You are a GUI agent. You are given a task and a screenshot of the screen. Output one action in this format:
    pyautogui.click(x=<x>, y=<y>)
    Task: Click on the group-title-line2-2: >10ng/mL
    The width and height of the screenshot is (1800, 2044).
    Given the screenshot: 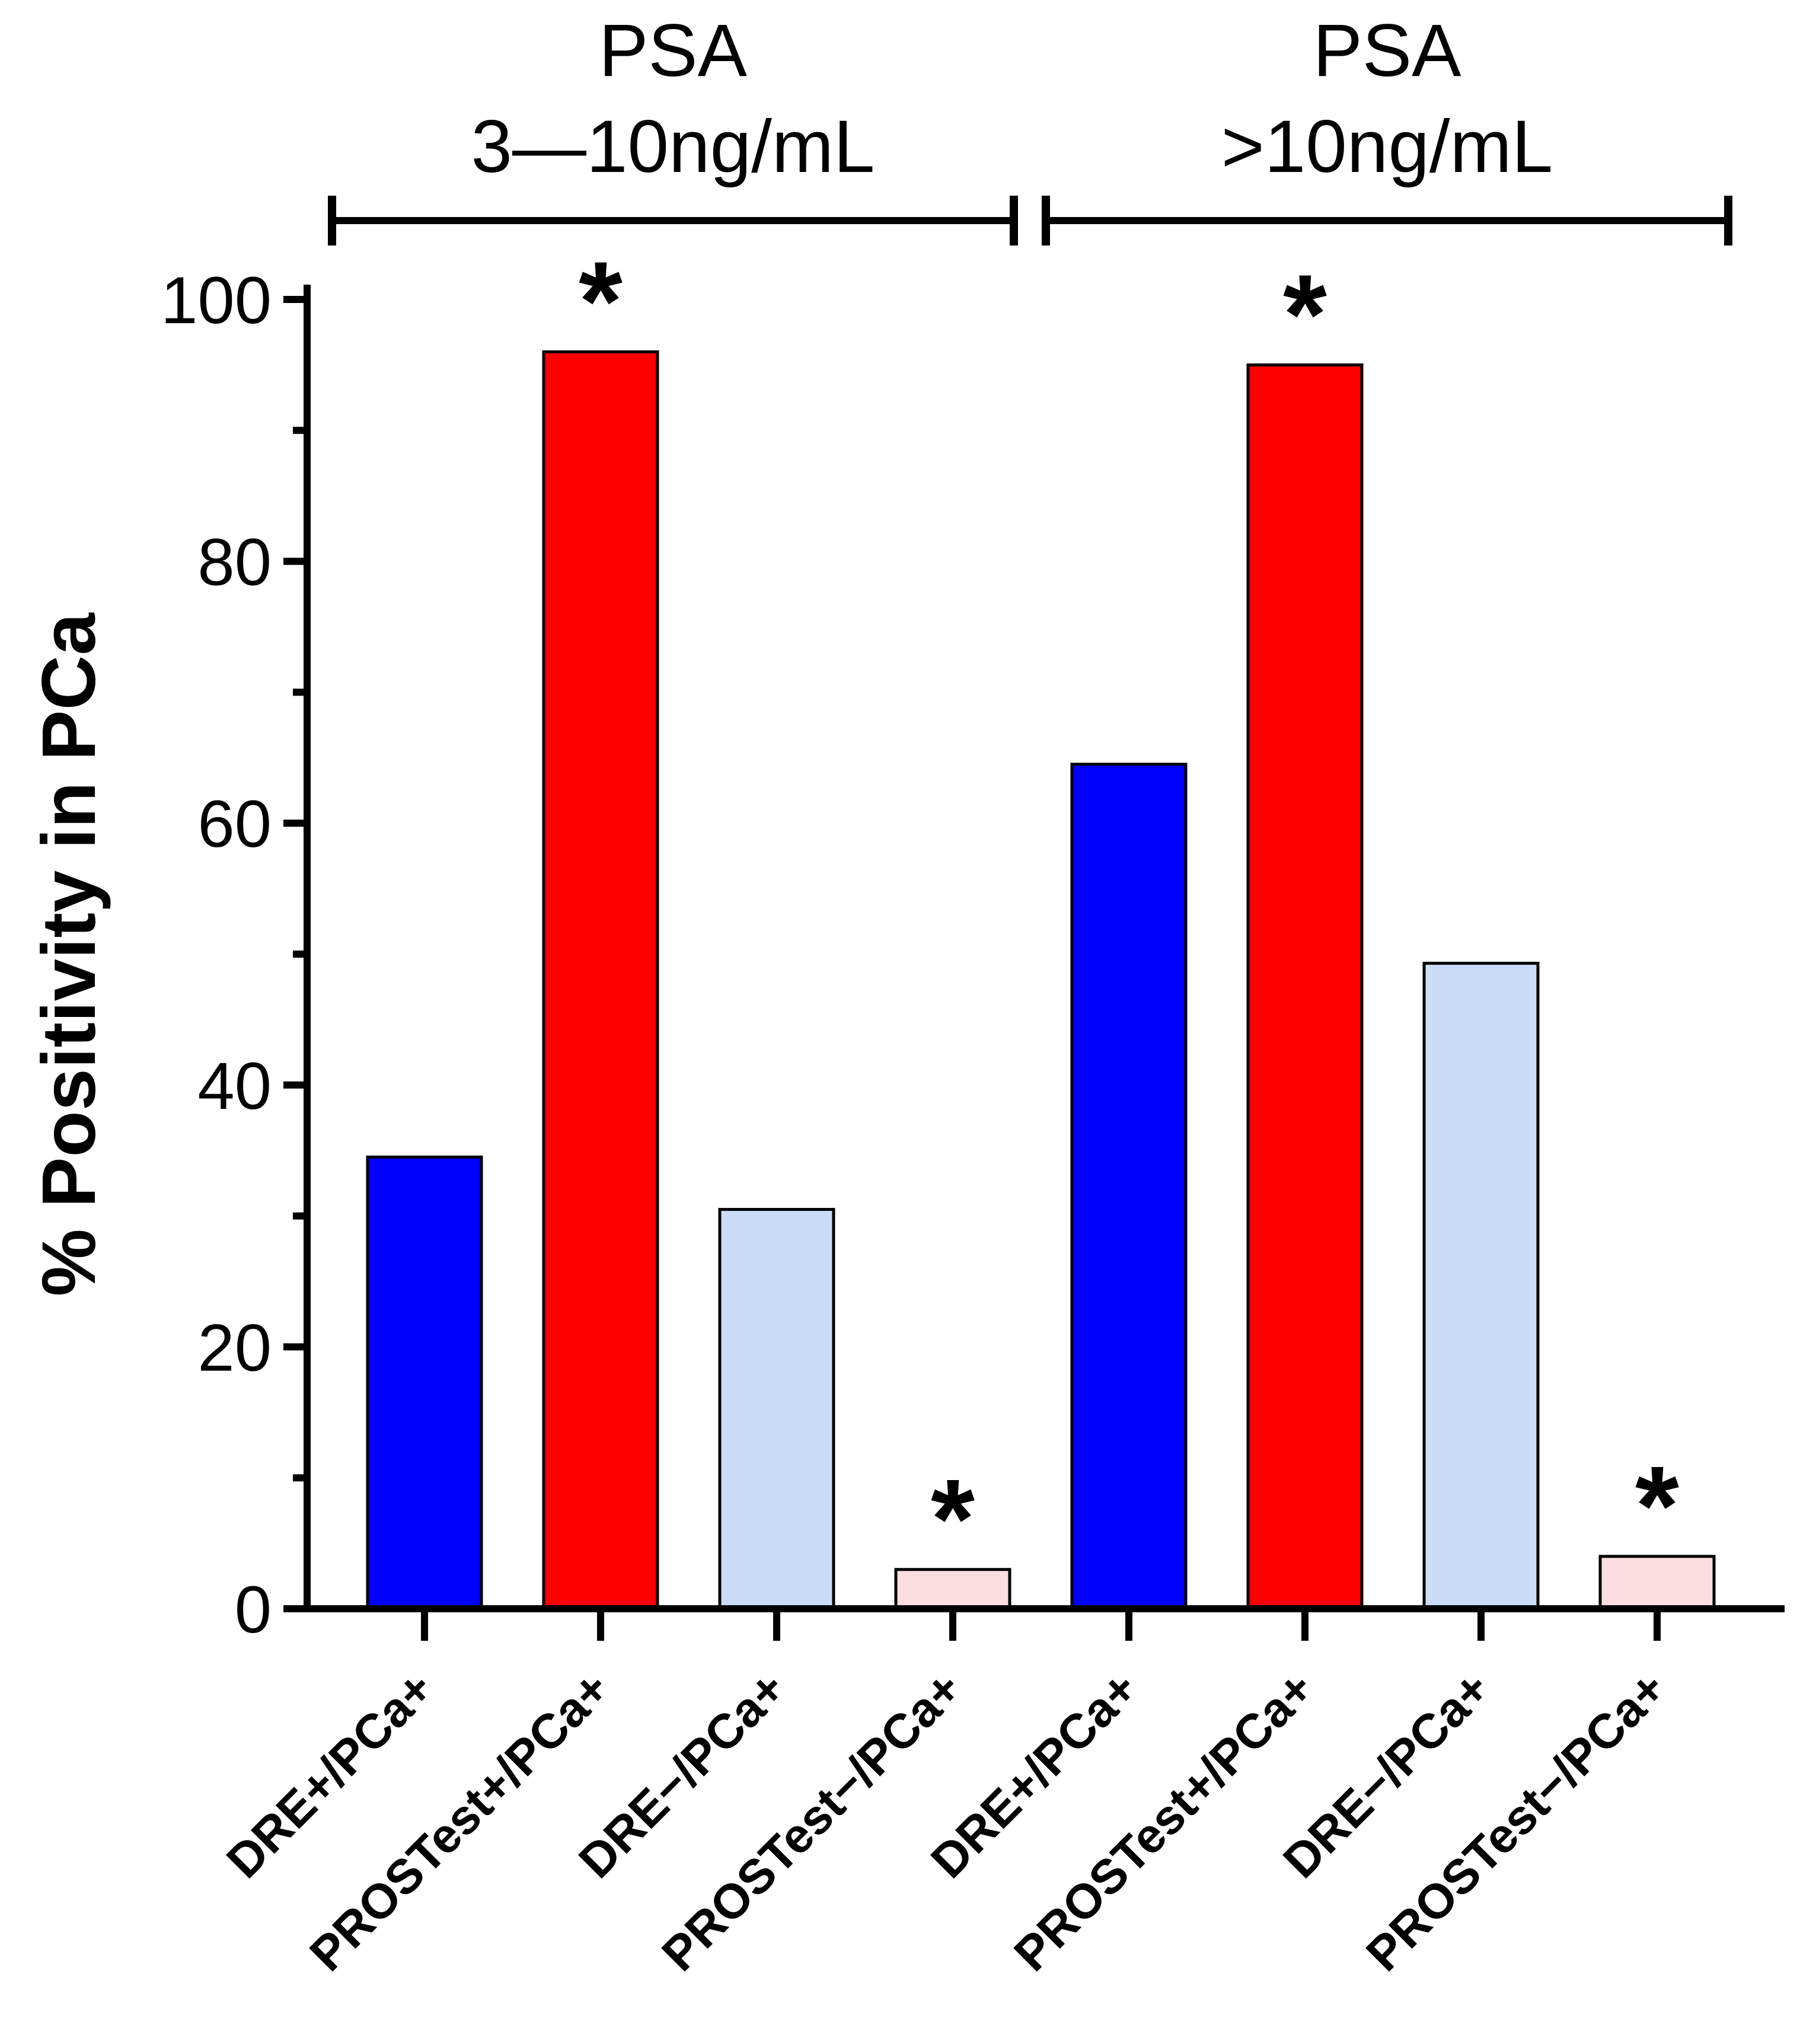 What is the action you would take?
    pyautogui.click(x=1387, y=147)
    